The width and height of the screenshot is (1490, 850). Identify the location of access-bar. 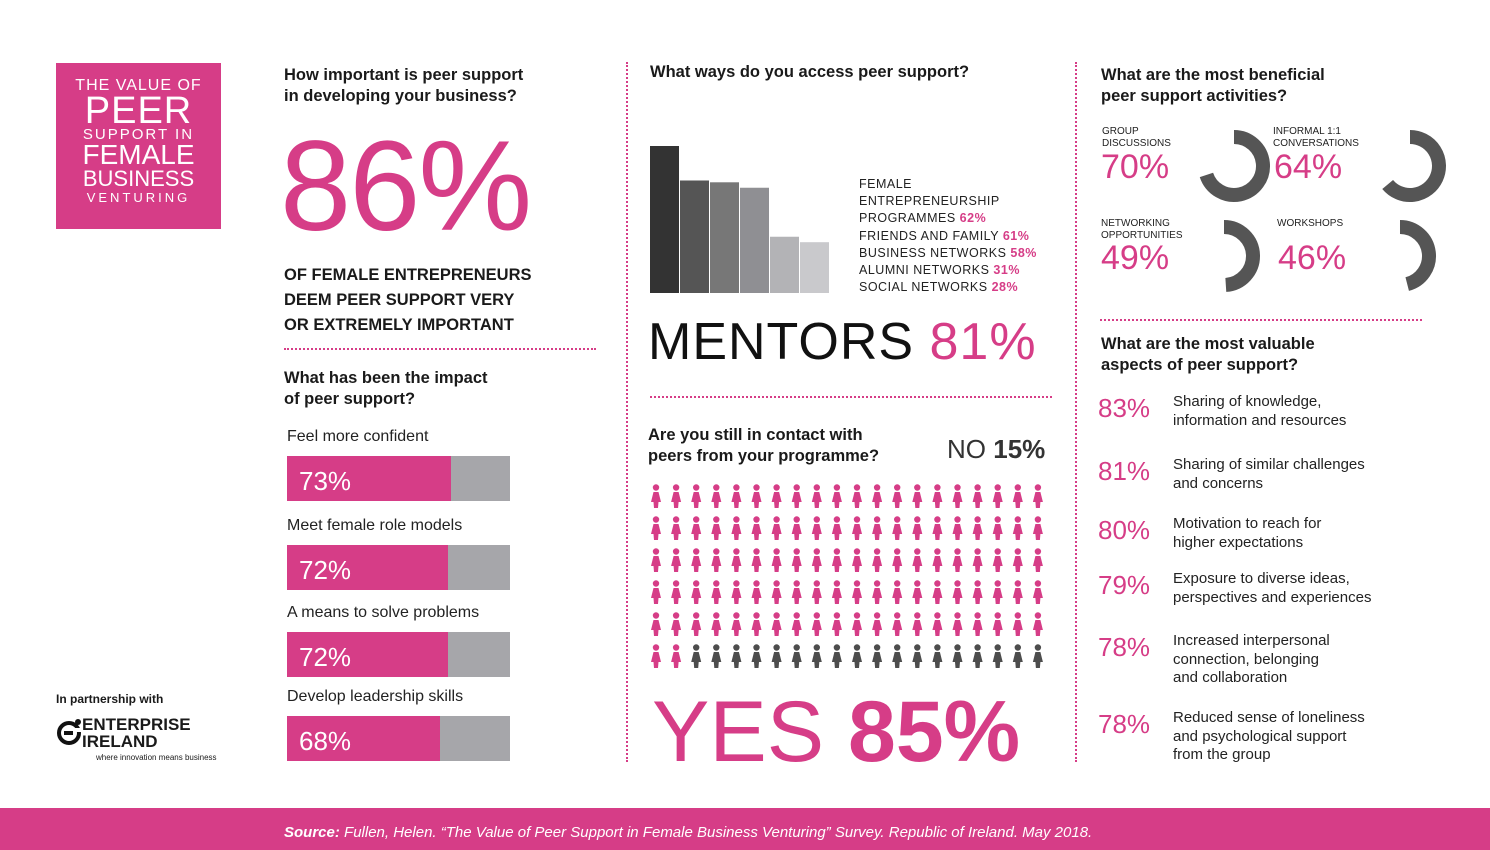
(724, 237).